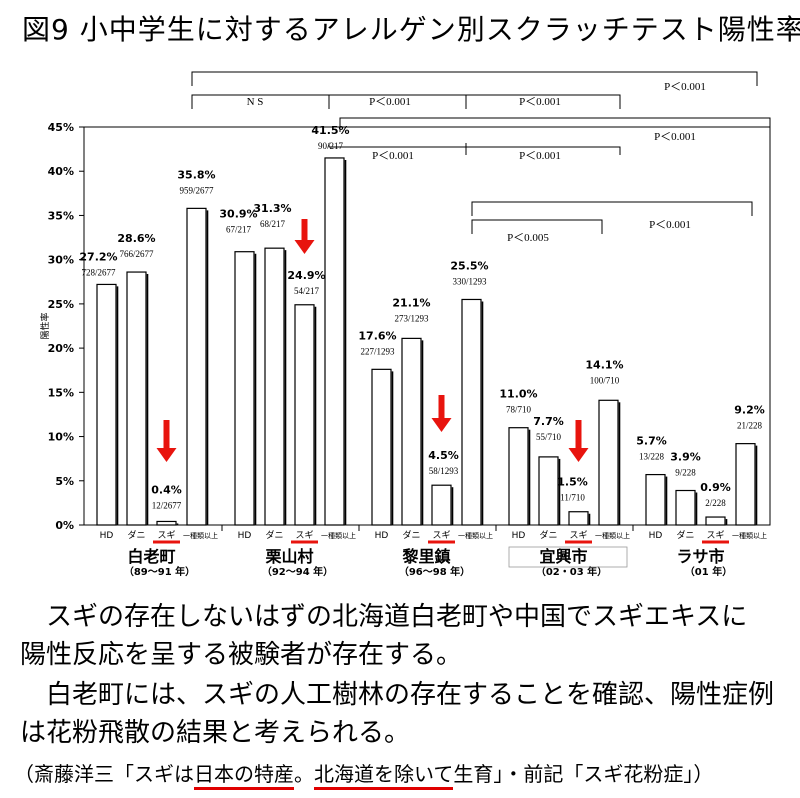 This screenshot has height=798, width=800. What do you see at coordinates (104, 774) in the screenshot?
I see `source-part-1: （斎藤洋三「スギは` at bounding box center [104, 774].